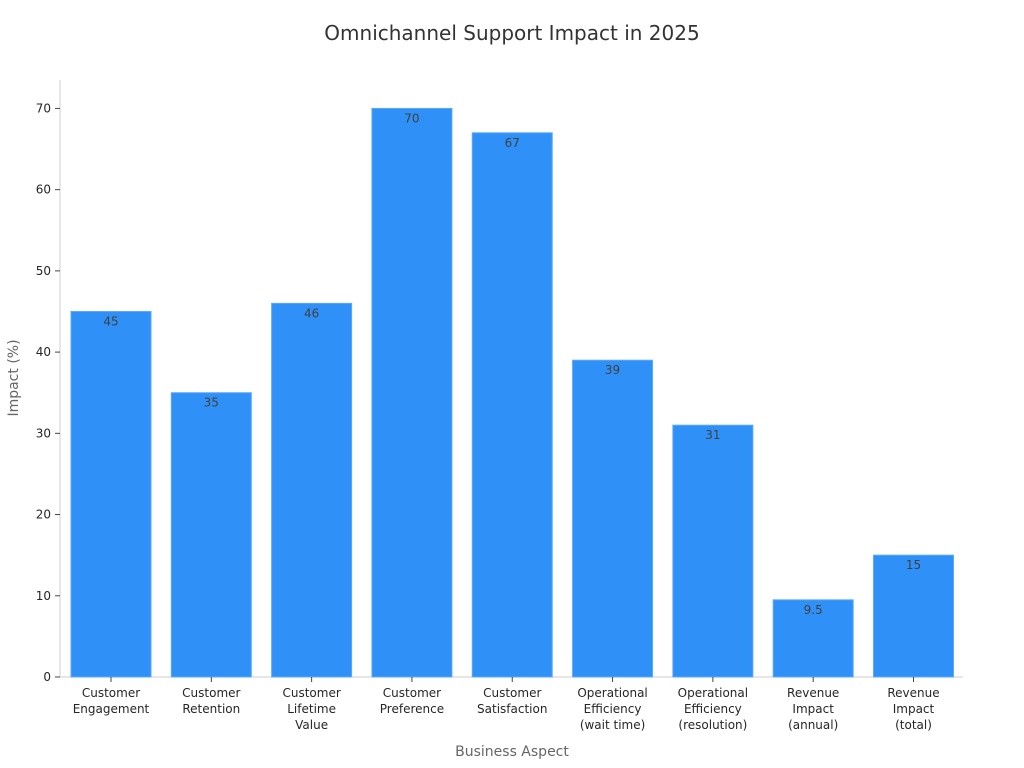  Describe the element at coordinates (47, 677) in the screenshot. I see `y-tick-label: 0` at that location.